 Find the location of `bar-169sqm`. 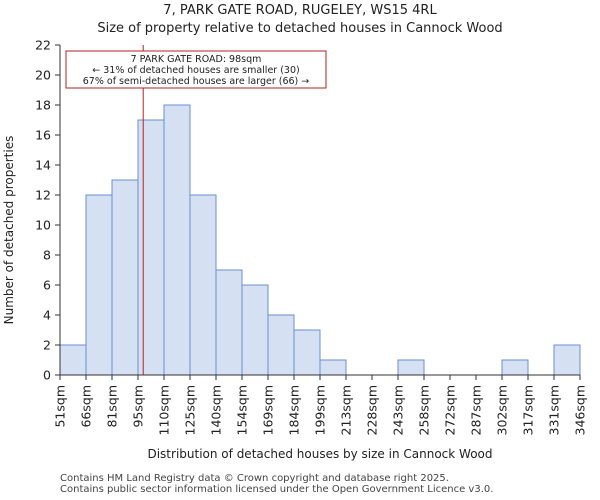

bar-169sqm is located at coordinates (281, 345).